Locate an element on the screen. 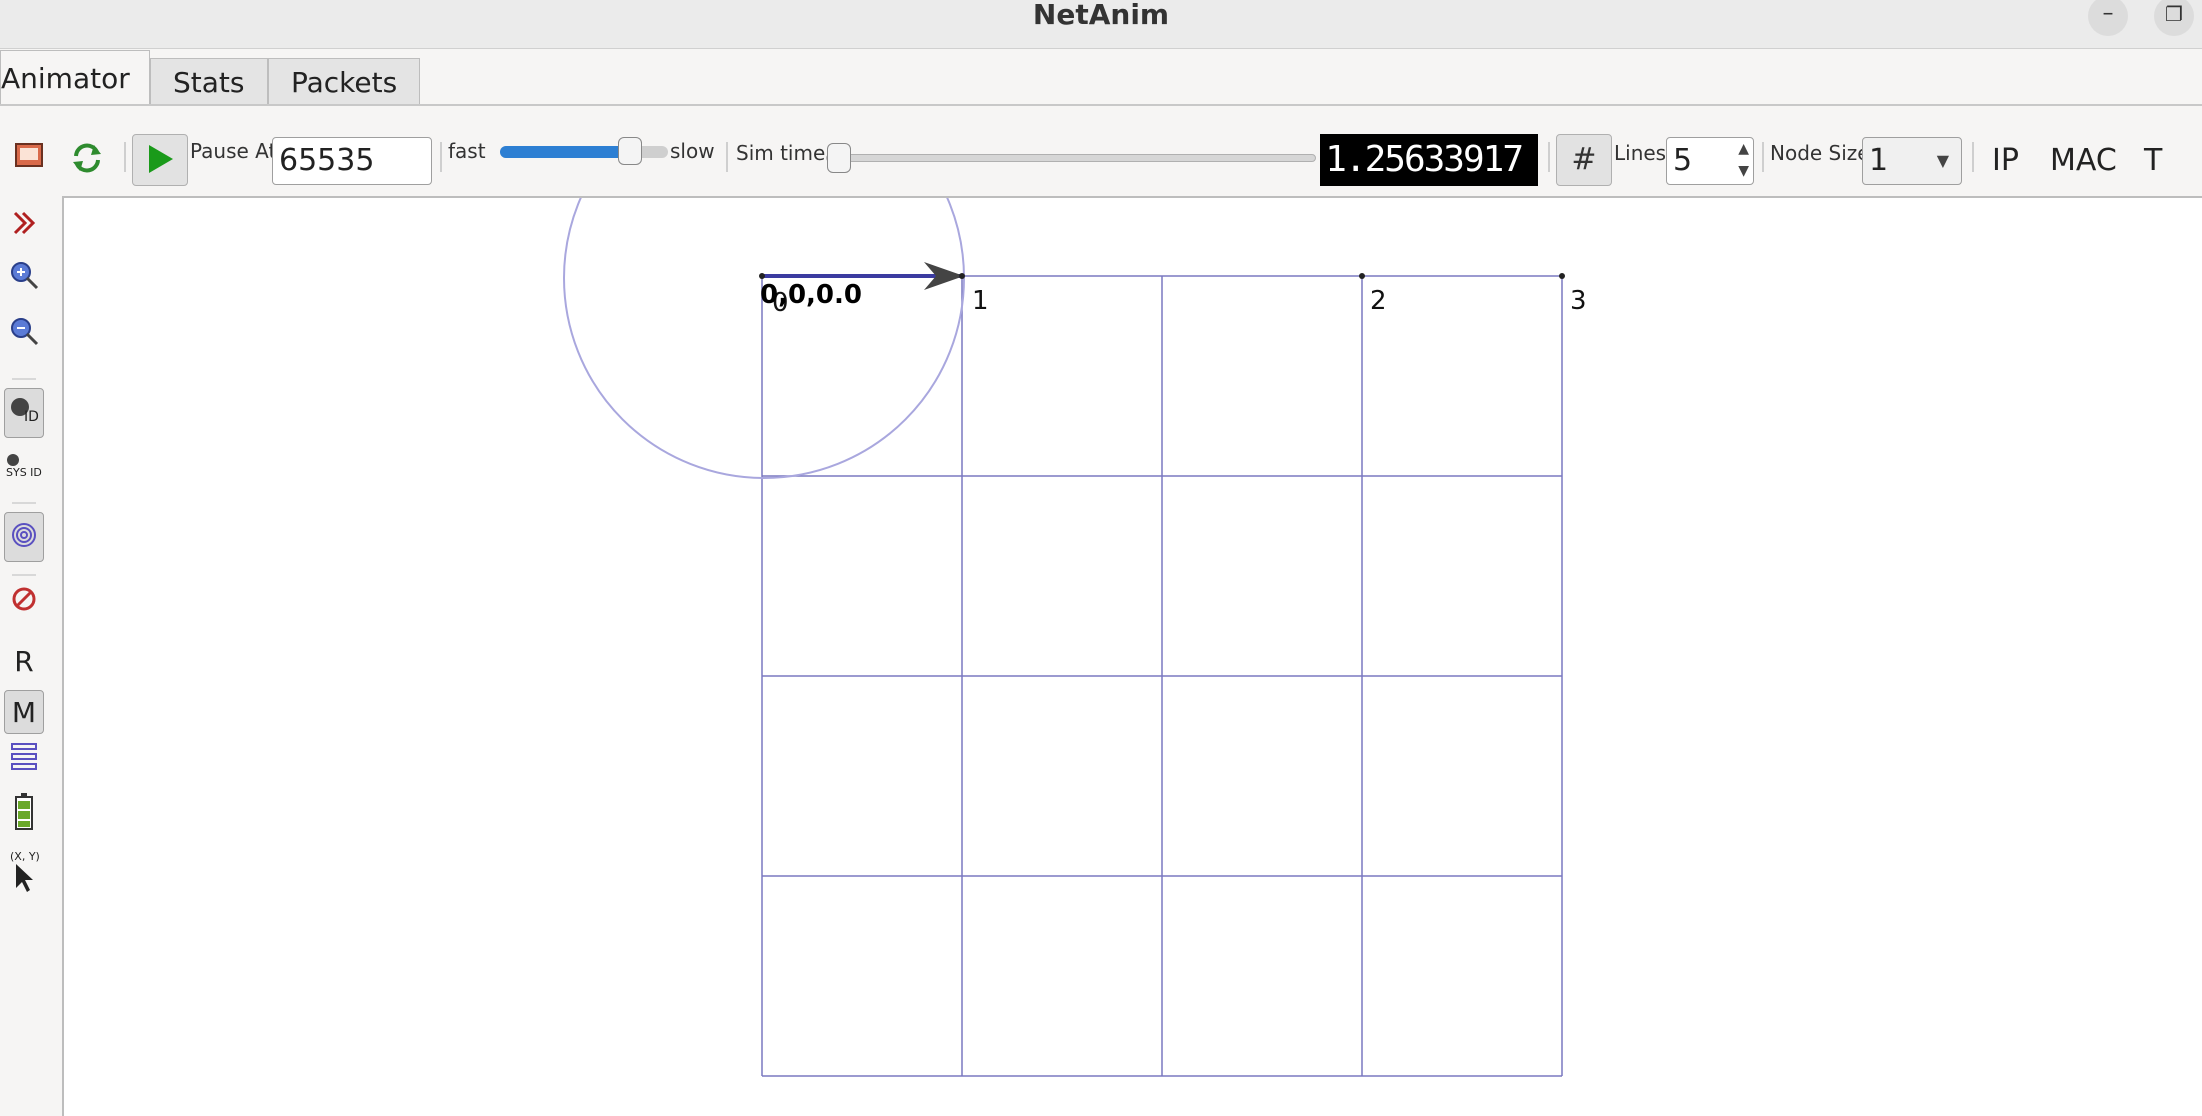 The width and height of the screenshot is (2202, 1116). zoom-out-button is located at coordinates (24, 336).